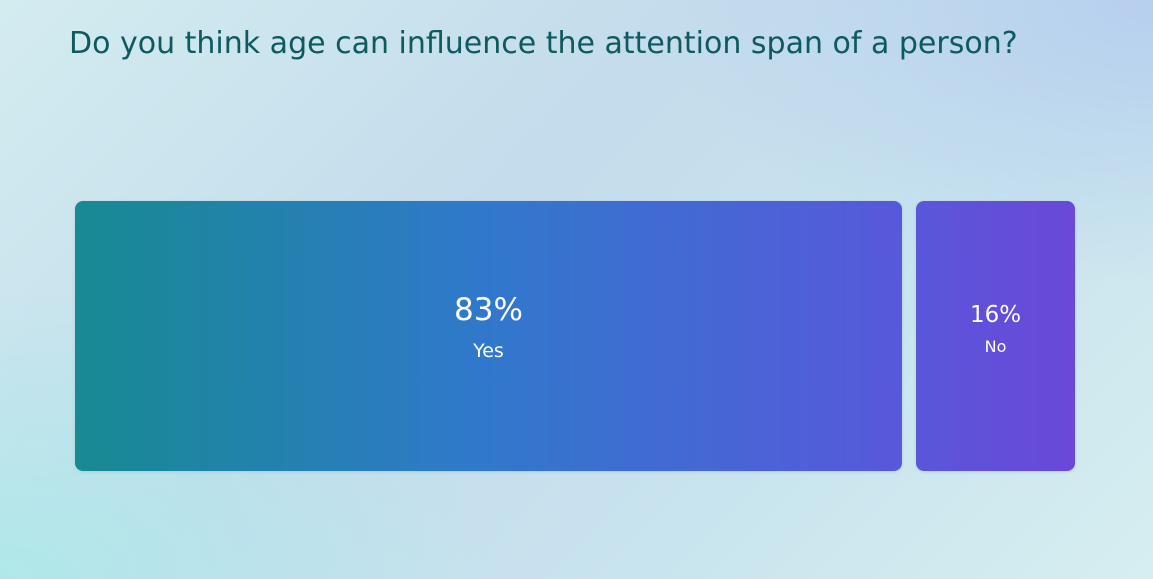 The width and height of the screenshot is (1153, 579). Describe the element at coordinates (995, 346) in the screenshot. I see `bar-category-label: No` at that location.